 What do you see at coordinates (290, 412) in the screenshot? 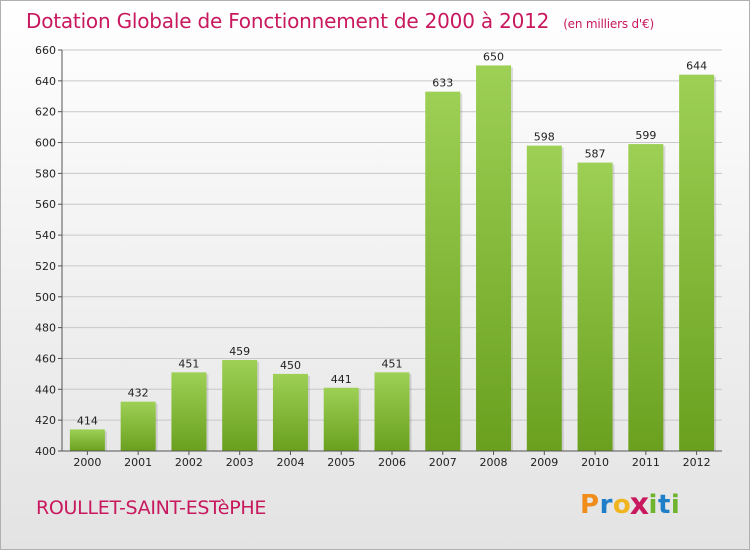
I see `bar-2004` at bounding box center [290, 412].